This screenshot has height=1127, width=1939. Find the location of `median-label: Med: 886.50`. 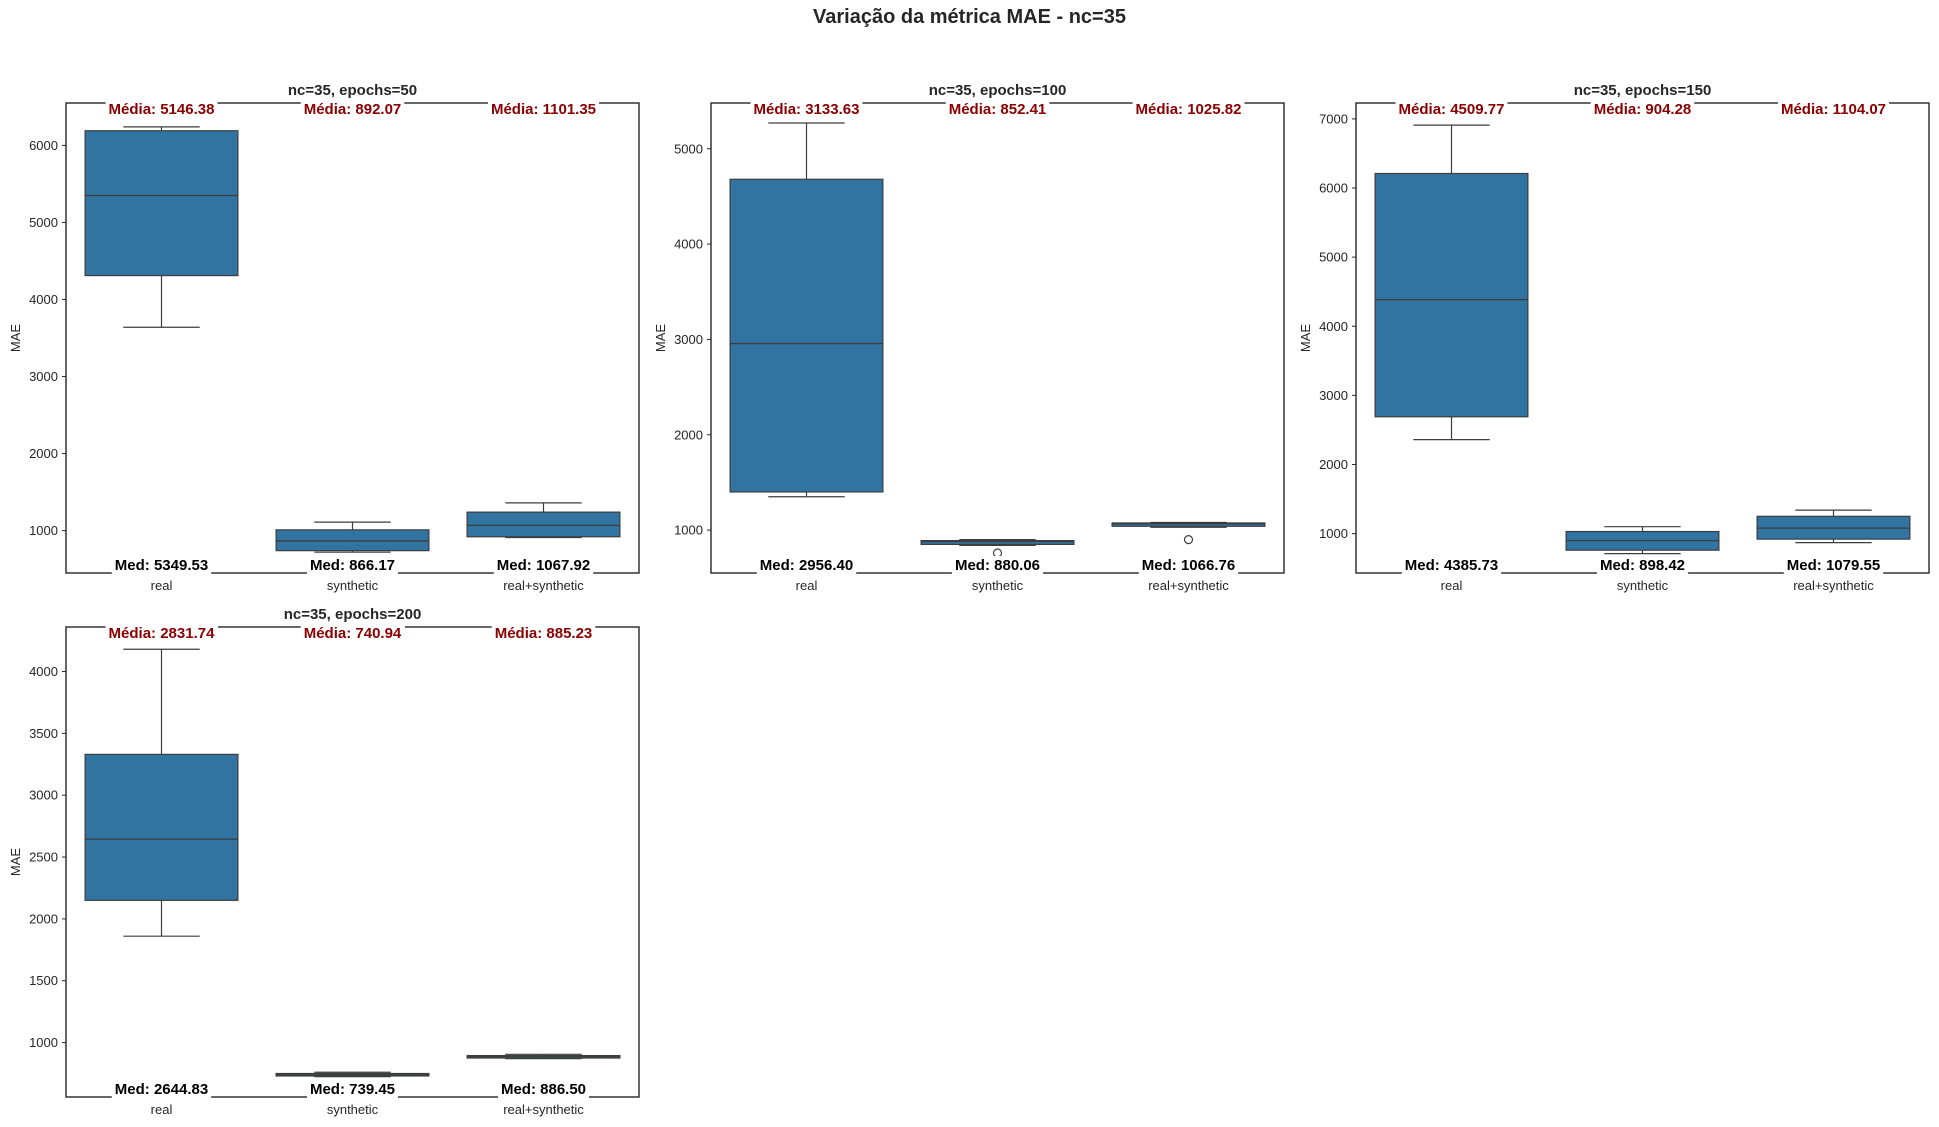

median-label: Med: 886.50 is located at coordinates (543, 1089).